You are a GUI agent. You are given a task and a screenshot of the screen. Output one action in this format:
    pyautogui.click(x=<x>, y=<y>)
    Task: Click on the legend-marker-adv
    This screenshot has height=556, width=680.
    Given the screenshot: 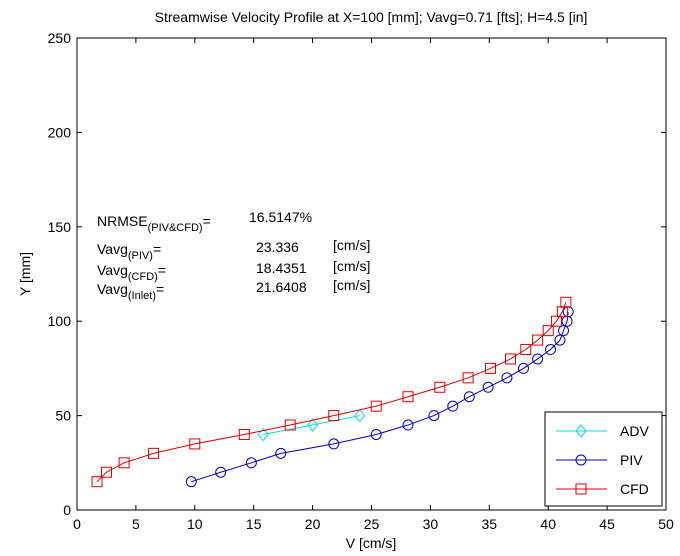 What is the action you would take?
    pyautogui.click(x=581, y=431)
    